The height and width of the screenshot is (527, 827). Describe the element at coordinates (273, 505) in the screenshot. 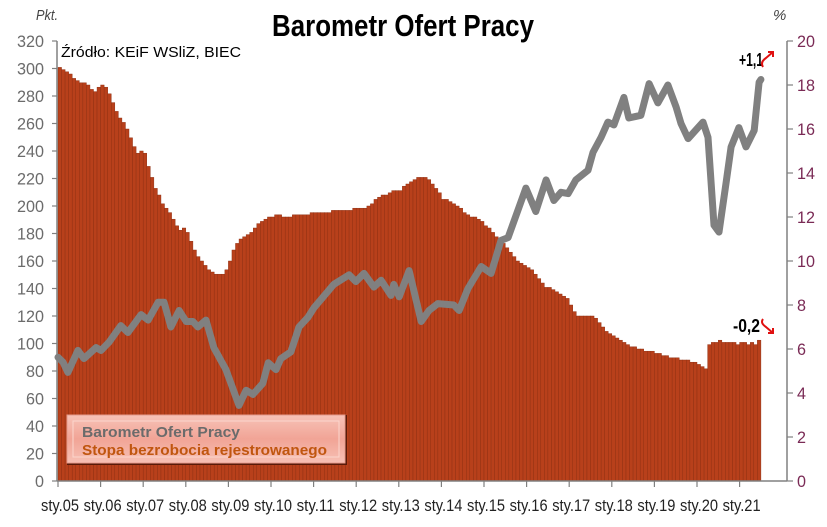

I see `x-tick-label: sty.10` at that location.